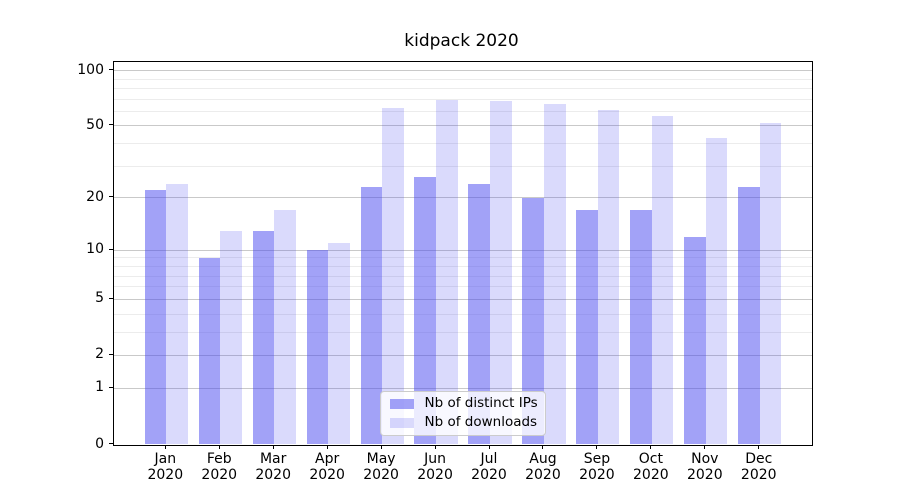 This screenshot has width=900, height=500. What do you see at coordinates (716, 291) in the screenshot?
I see `bar-downloads-nov` at bounding box center [716, 291].